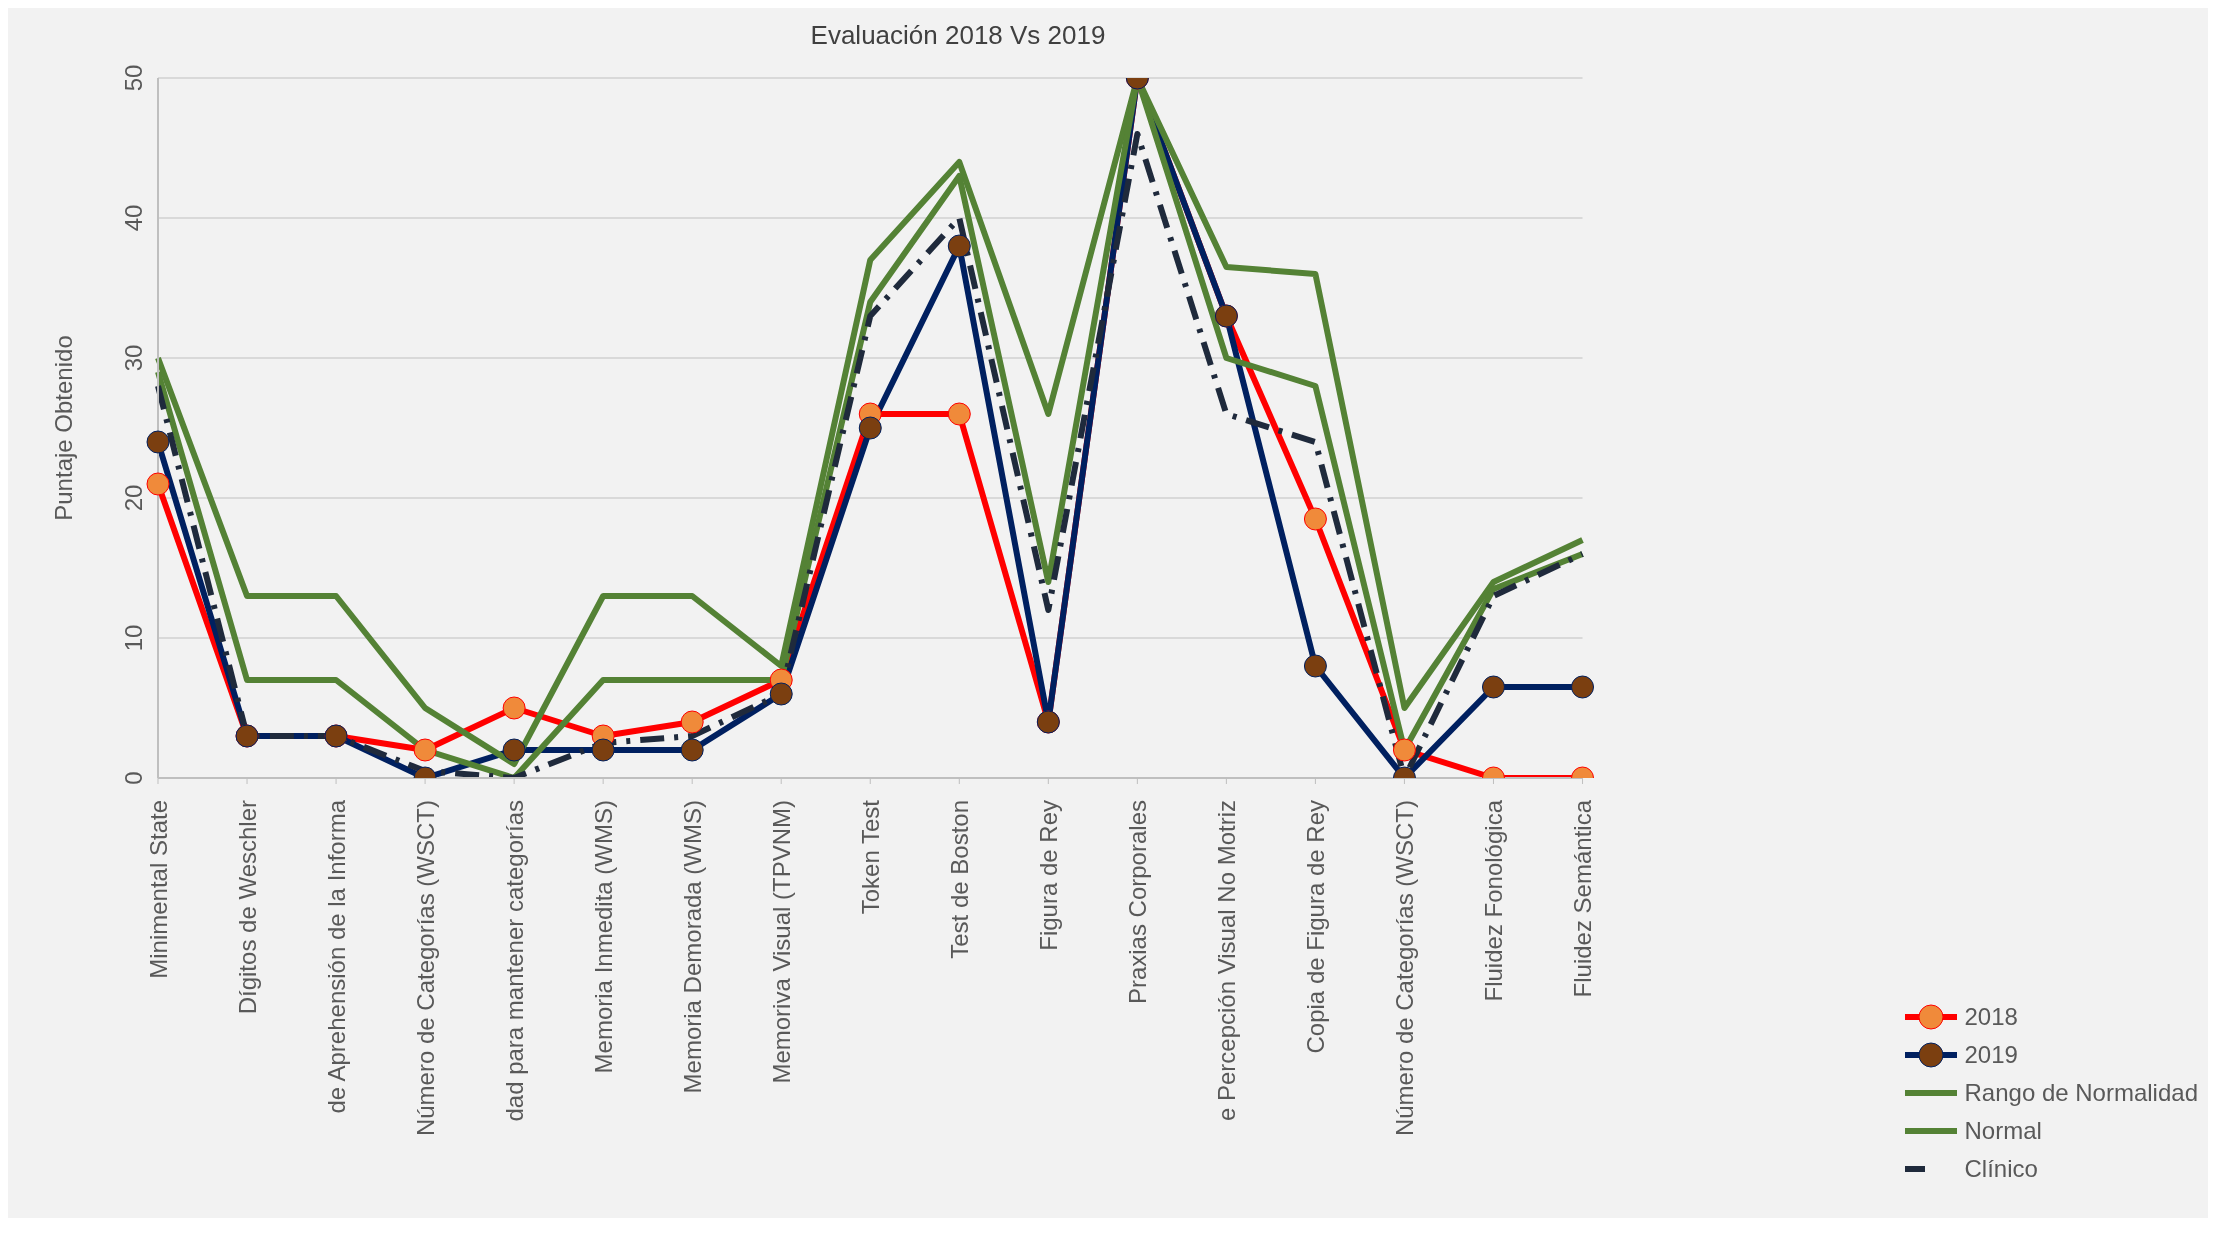  Describe the element at coordinates (133, 78) in the screenshot. I see `y-tick-label: 50` at that location.